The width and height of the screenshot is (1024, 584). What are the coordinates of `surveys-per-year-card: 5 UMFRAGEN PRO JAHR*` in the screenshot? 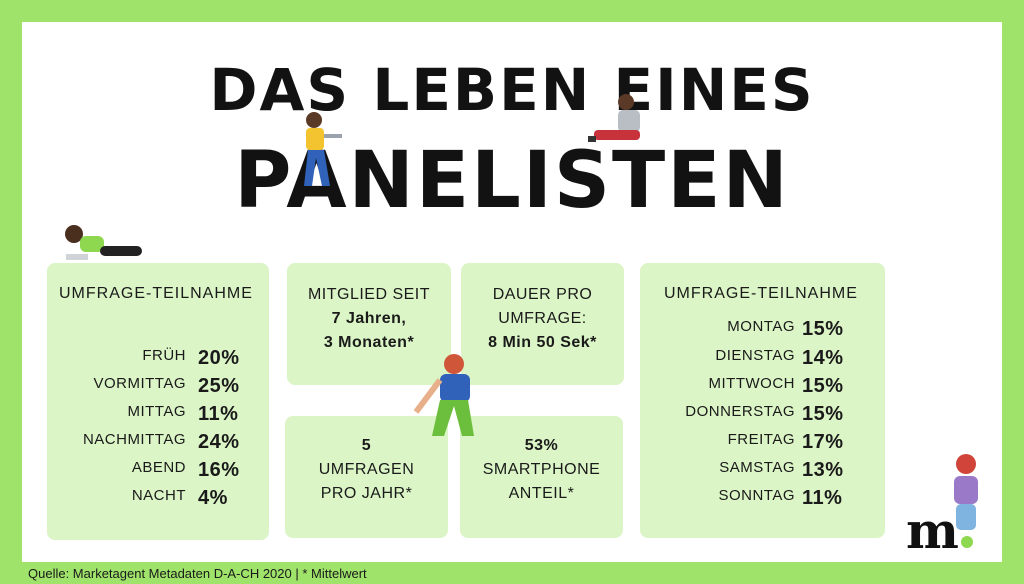 It's located at (366, 477).